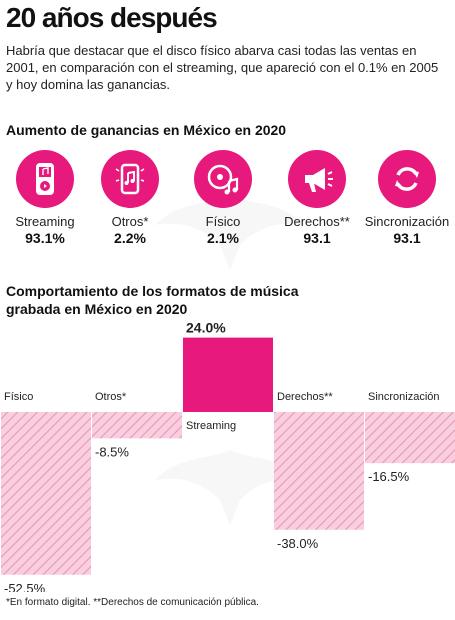 This screenshot has height=620, width=455. What do you see at coordinates (45, 221) in the screenshot?
I see `stat-label: Streaming` at bounding box center [45, 221].